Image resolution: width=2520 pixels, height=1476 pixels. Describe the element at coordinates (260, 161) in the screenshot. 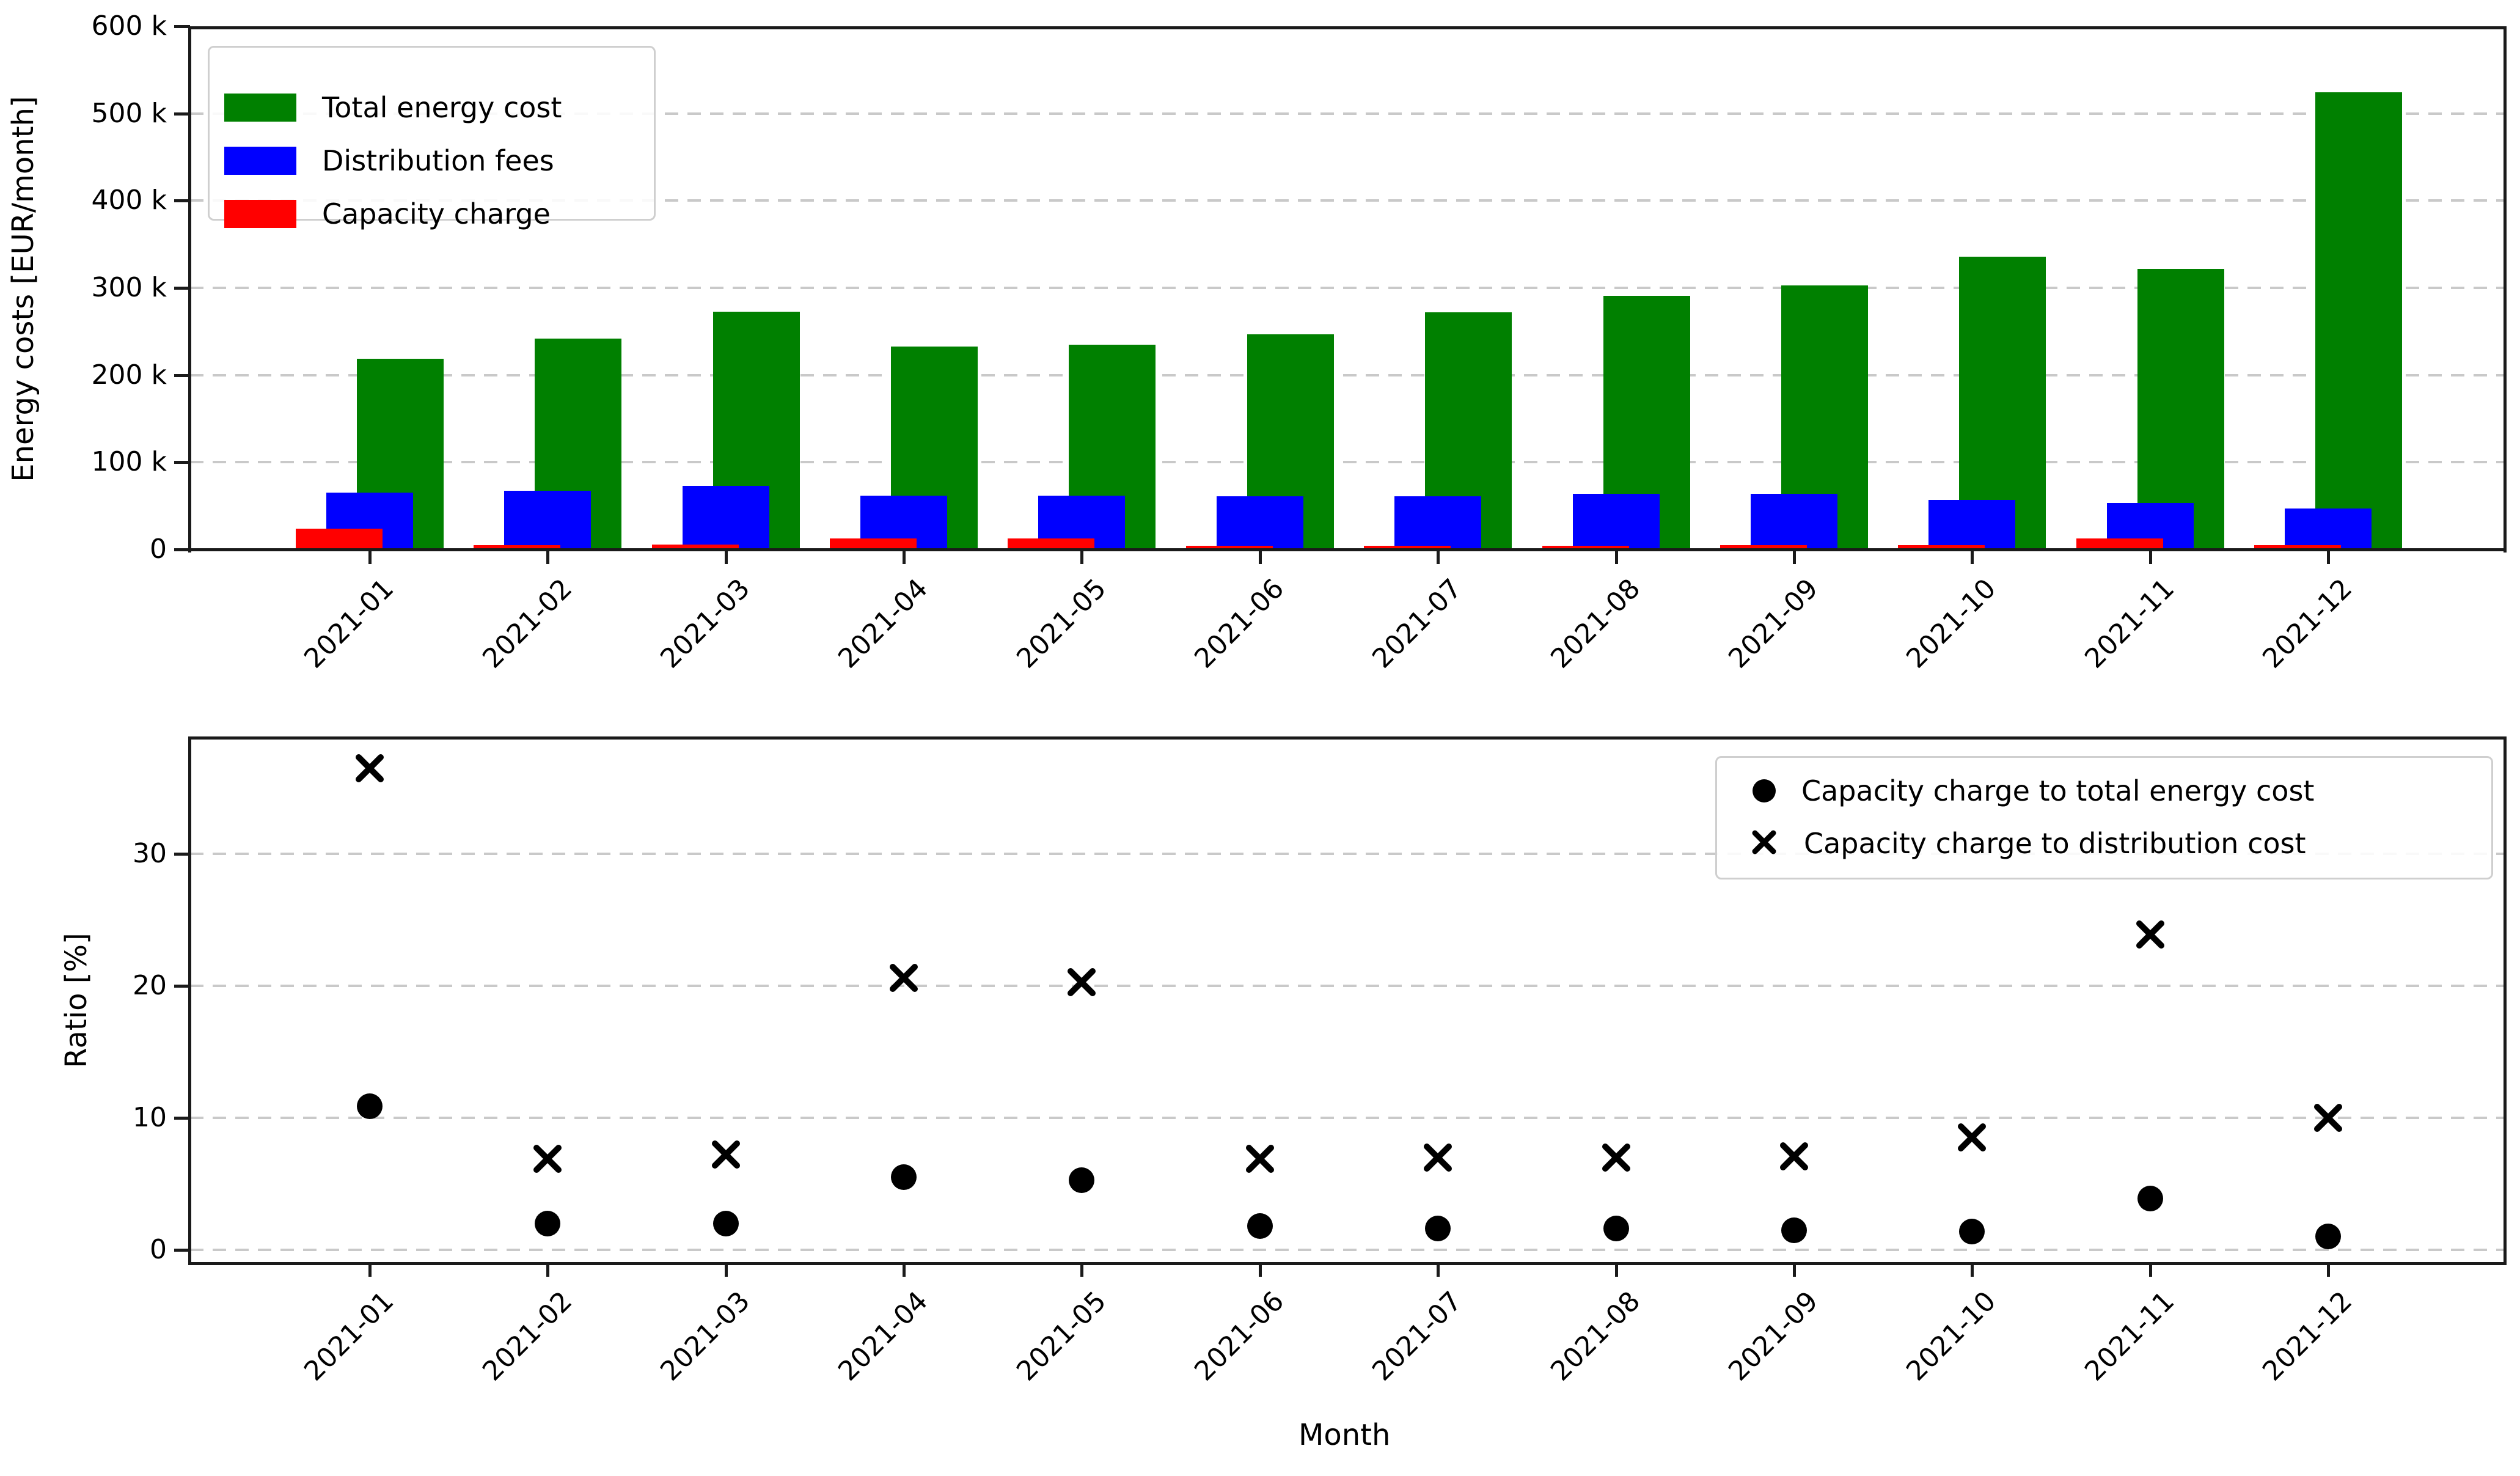

I see `distribution-fees-swatch` at that location.